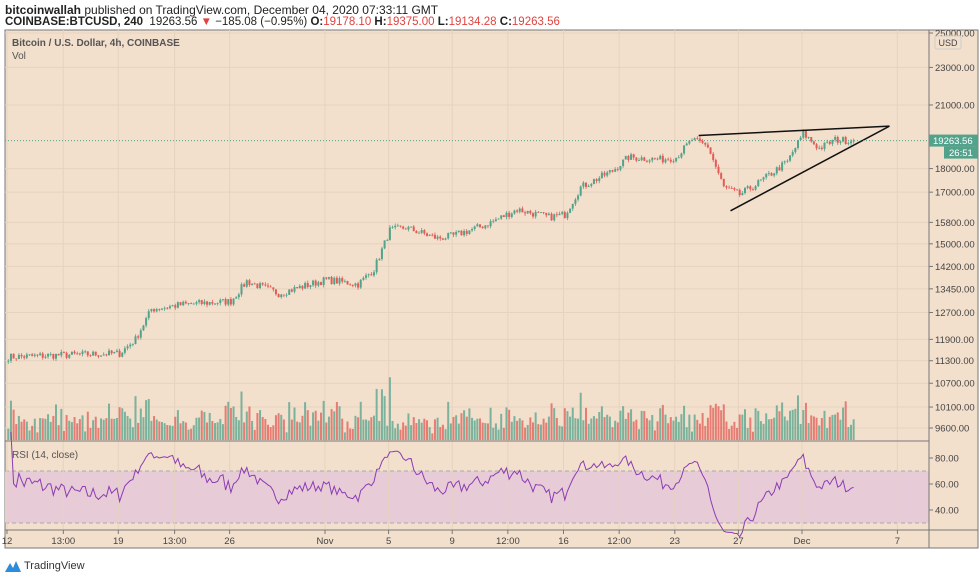 The width and height of the screenshot is (980, 580). Describe the element at coordinates (175, 541) in the screenshot. I see `x-tick-label: 13:00` at that location.